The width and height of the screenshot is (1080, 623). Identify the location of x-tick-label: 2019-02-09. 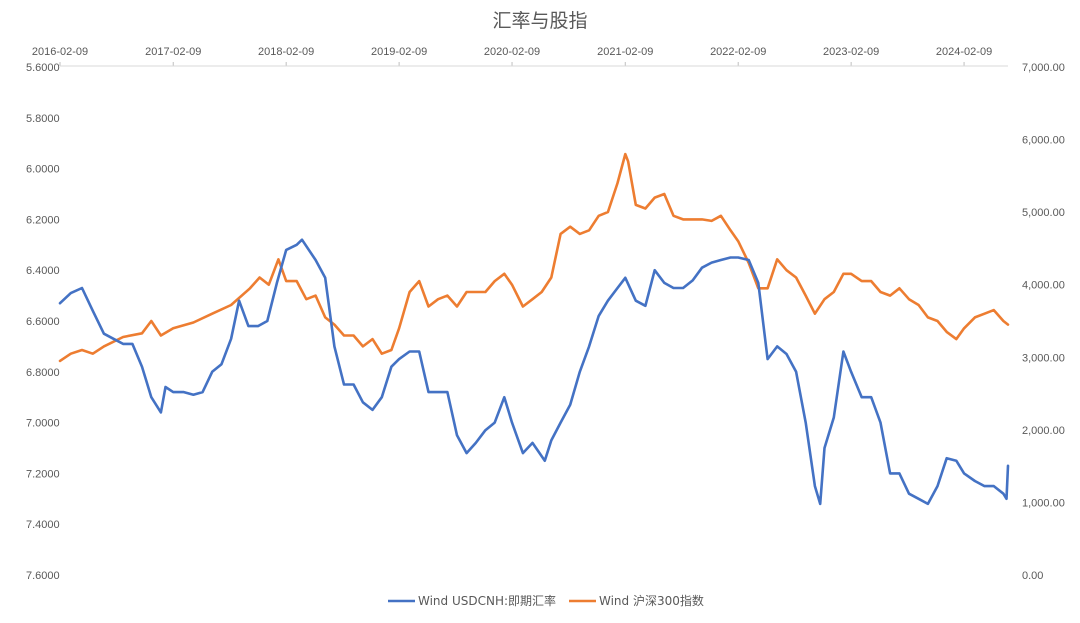
(399, 52).